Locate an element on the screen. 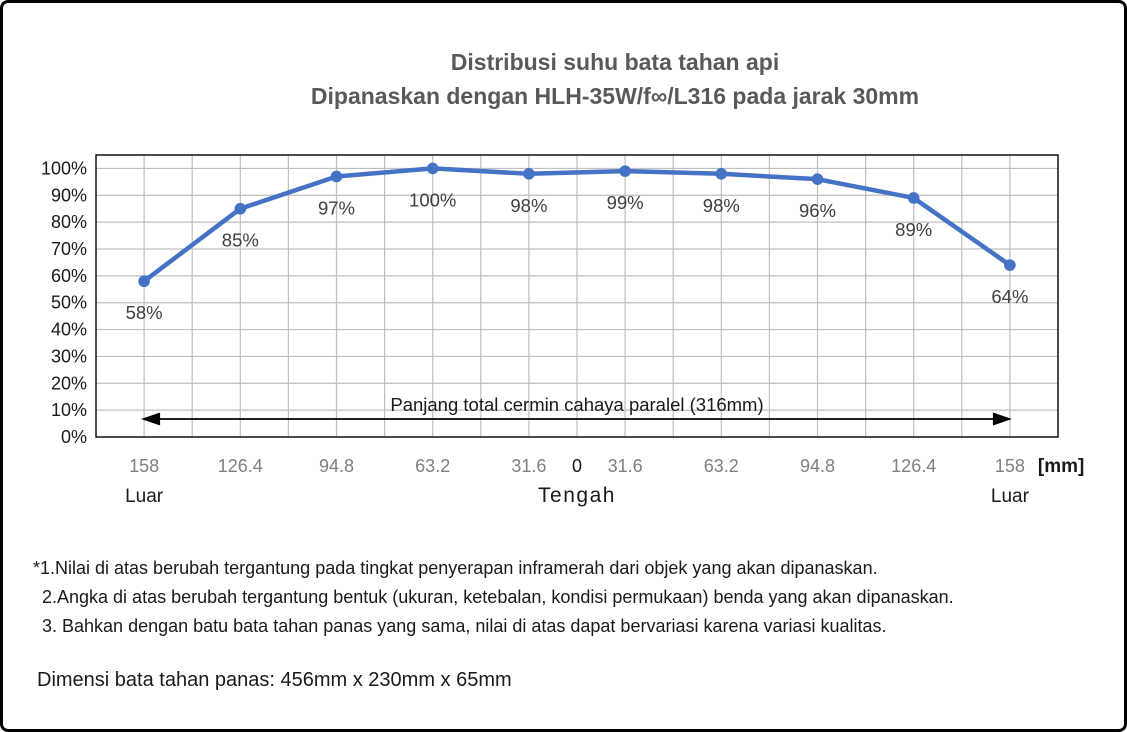 The width and height of the screenshot is (1127, 732). y-tick-label: 10% is located at coordinates (69, 410).